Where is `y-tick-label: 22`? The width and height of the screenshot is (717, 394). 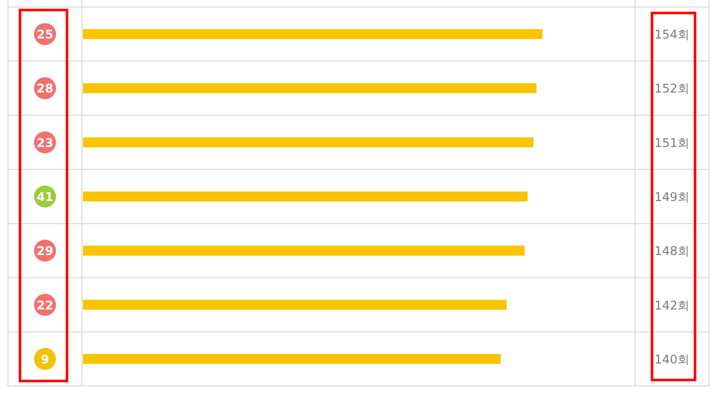
y-tick-label: 22 is located at coordinates (45, 305).